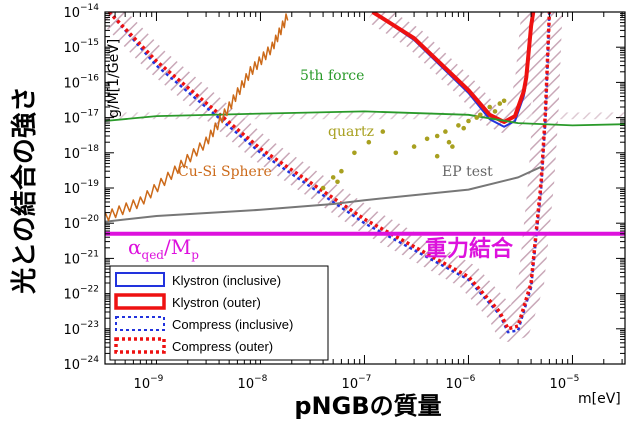  I want to click on x-tick-label: 10⁻⁷, so click(357, 383).